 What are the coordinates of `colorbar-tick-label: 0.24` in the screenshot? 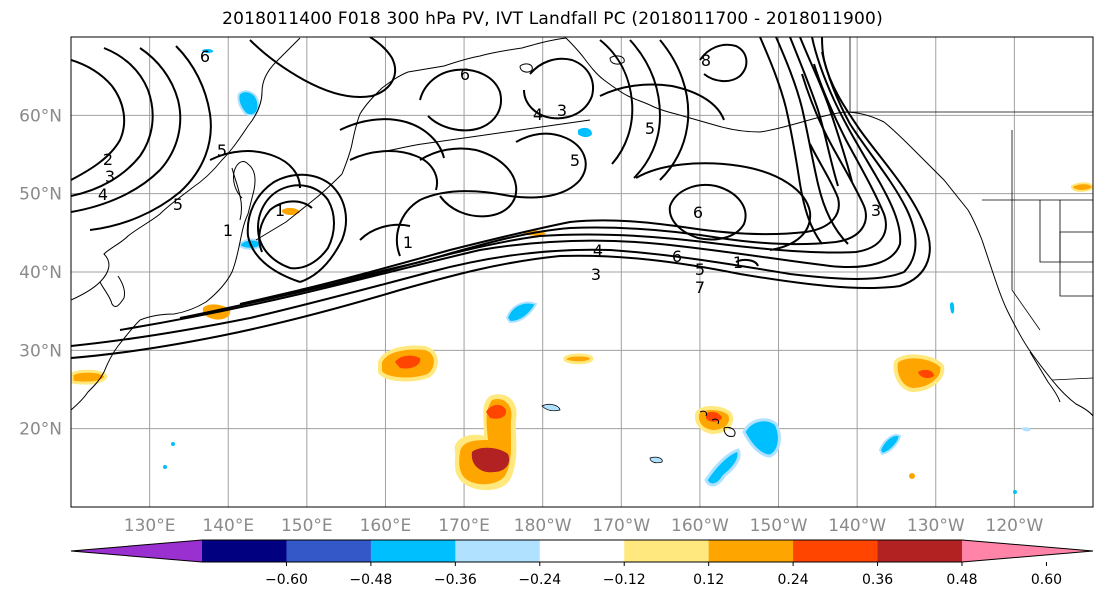 It's located at (793, 580).